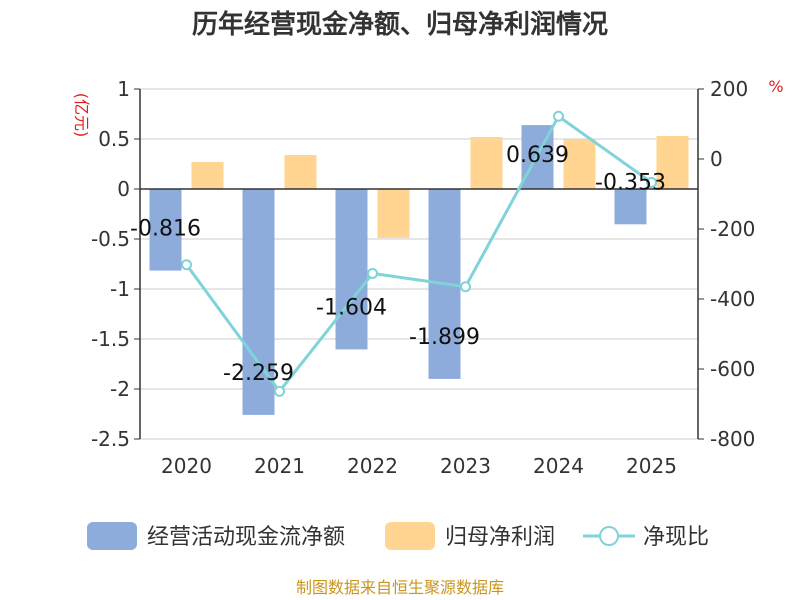 Image resolution: width=800 pixels, height=600 pixels. Describe the element at coordinates (444, 337) in the screenshot. I see `cashflow-data-label: -1.899` at that location.